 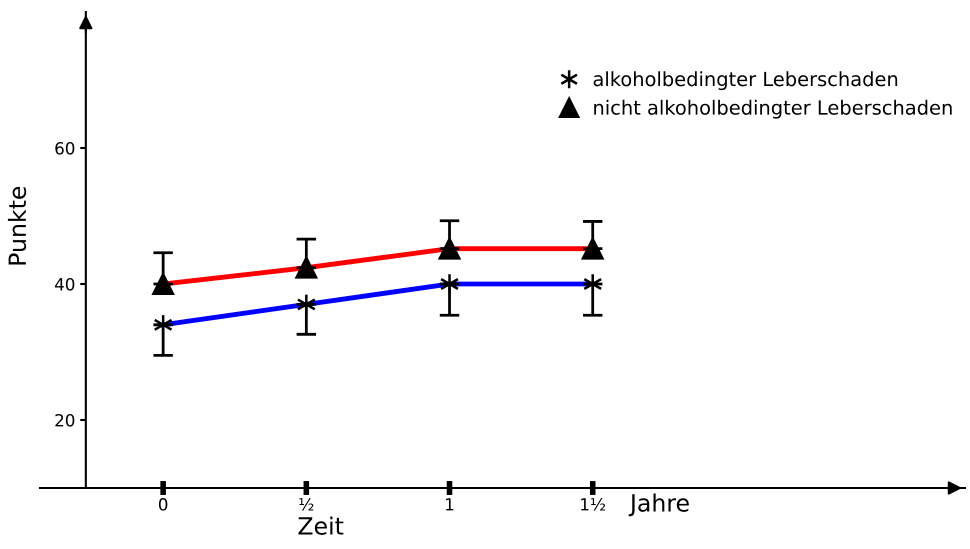 I want to click on x-tick-label: 0, so click(x=163, y=504).